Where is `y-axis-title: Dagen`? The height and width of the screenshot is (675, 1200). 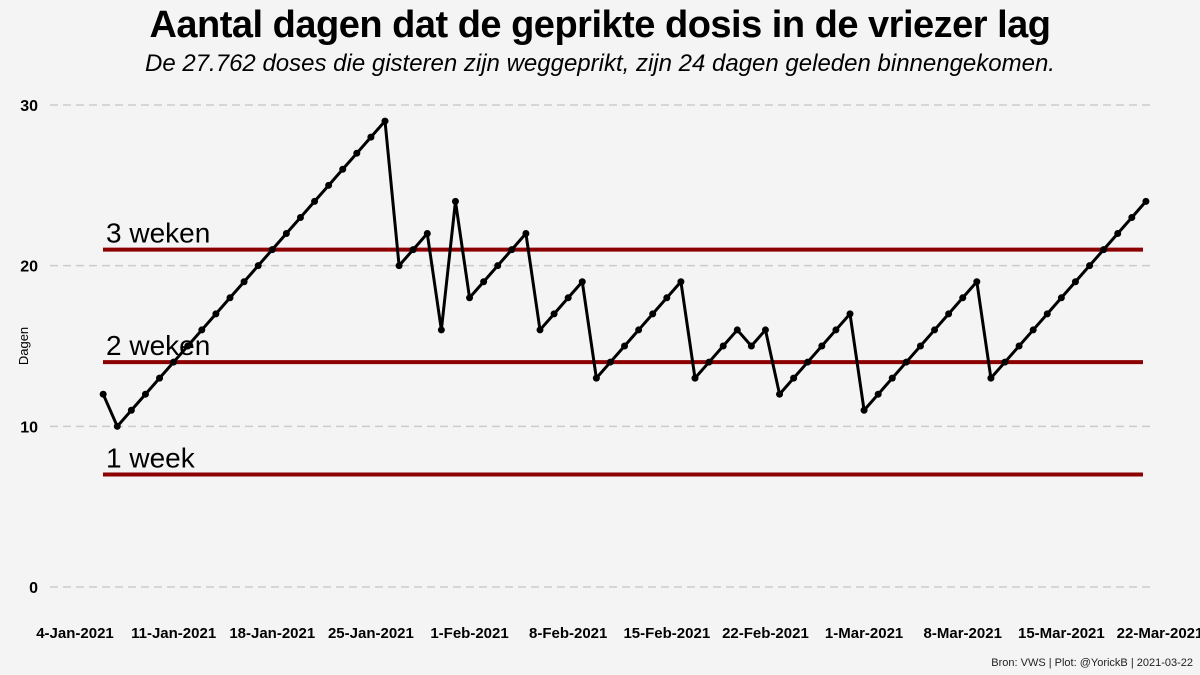 y-axis-title: Dagen is located at coordinates (23, 346).